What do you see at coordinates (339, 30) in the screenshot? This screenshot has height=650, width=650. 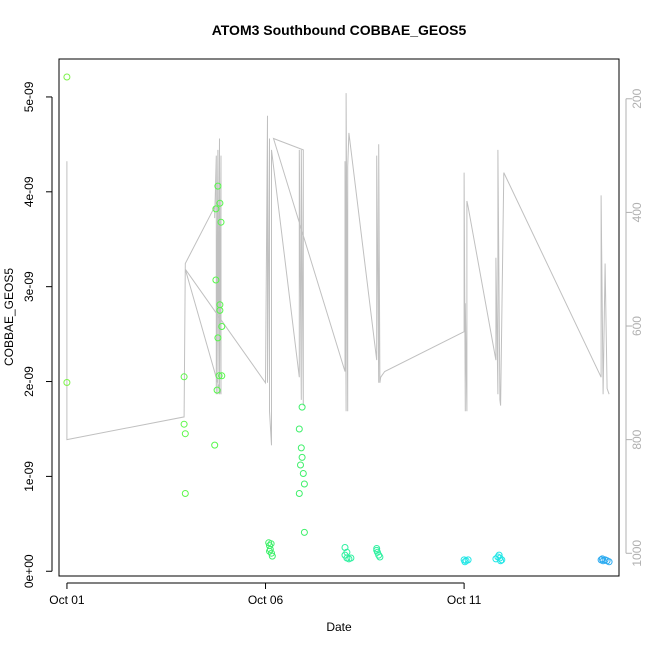 I see `chart-title: ATOM3 Southbound COBBAE_GEOS5` at bounding box center [339, 30].